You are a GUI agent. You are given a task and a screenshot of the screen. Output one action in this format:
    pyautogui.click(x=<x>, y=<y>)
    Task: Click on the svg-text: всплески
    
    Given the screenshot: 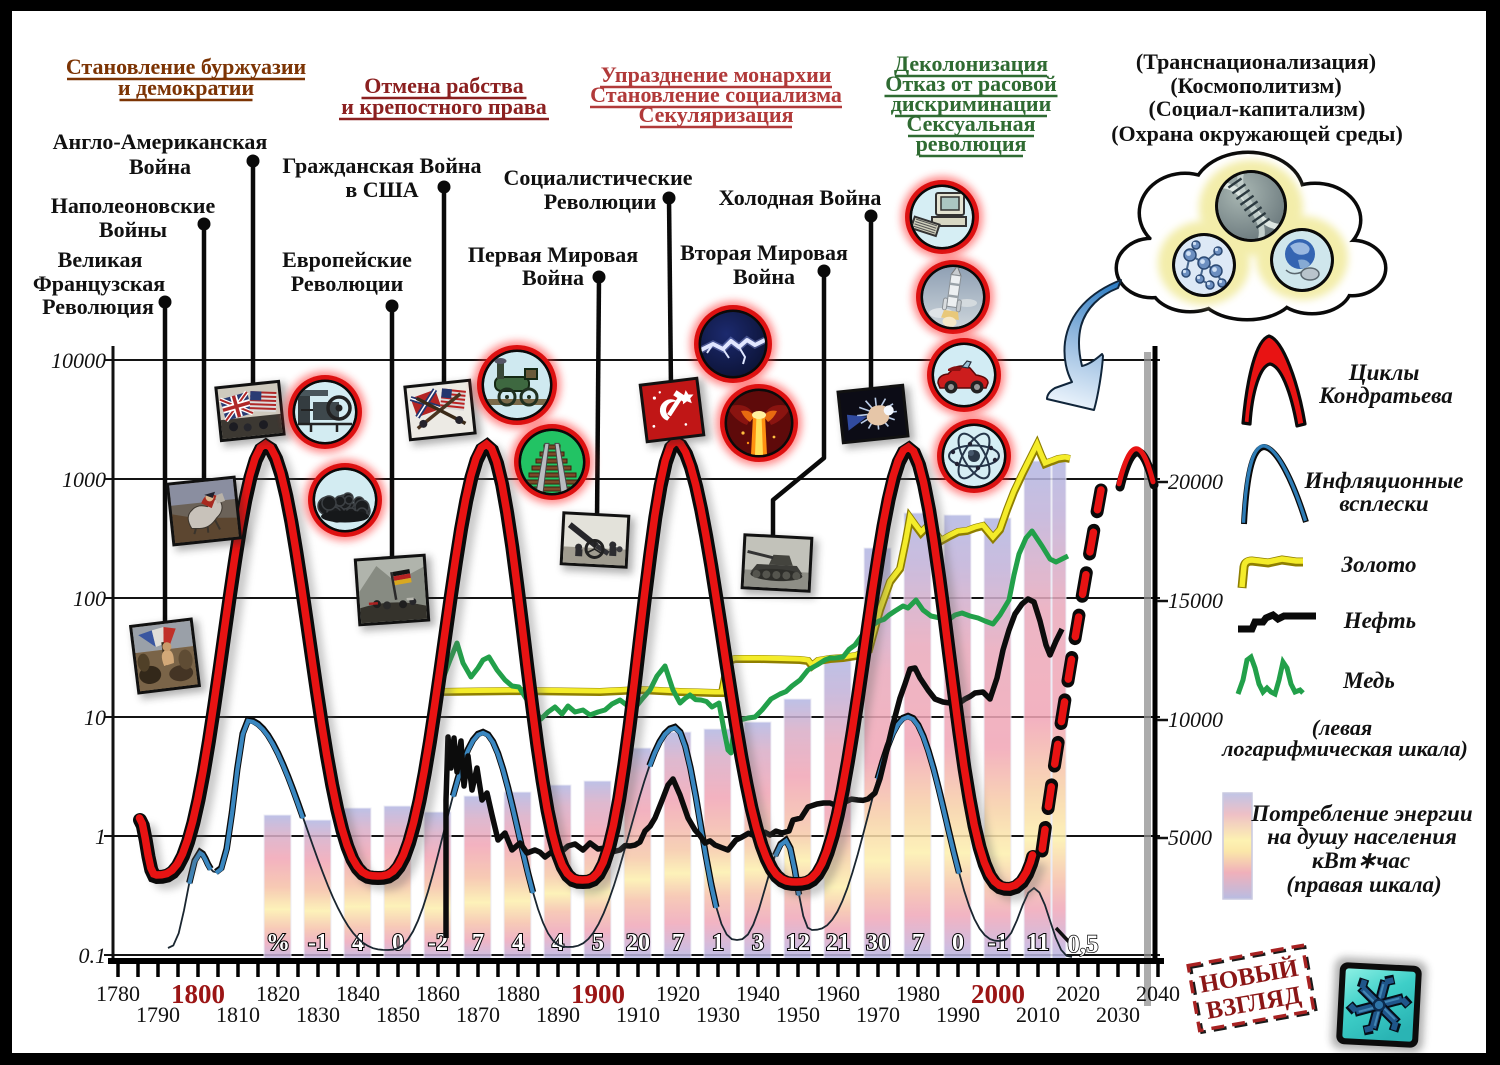 What is the action you would take?
    pyautogui.click(x=1384, y=503)
    